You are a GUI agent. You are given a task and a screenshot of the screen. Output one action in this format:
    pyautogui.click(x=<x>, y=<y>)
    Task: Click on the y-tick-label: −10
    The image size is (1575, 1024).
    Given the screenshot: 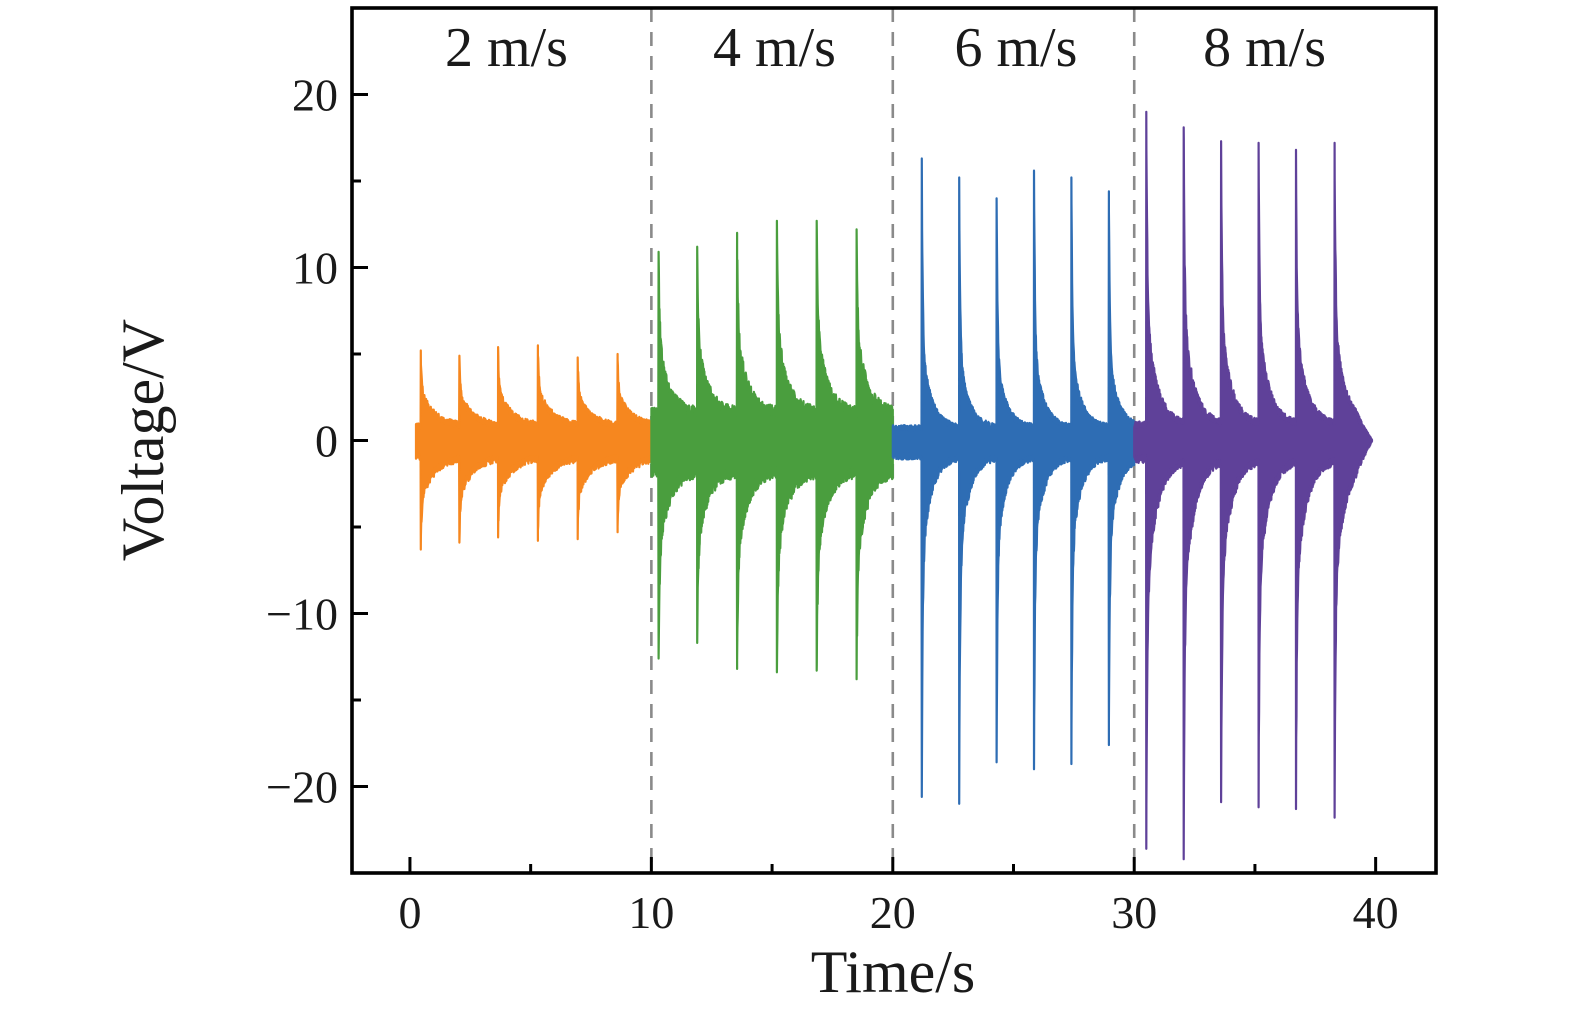 What is the action you would take?
    pyautogui.click(x=302, y=614)
    